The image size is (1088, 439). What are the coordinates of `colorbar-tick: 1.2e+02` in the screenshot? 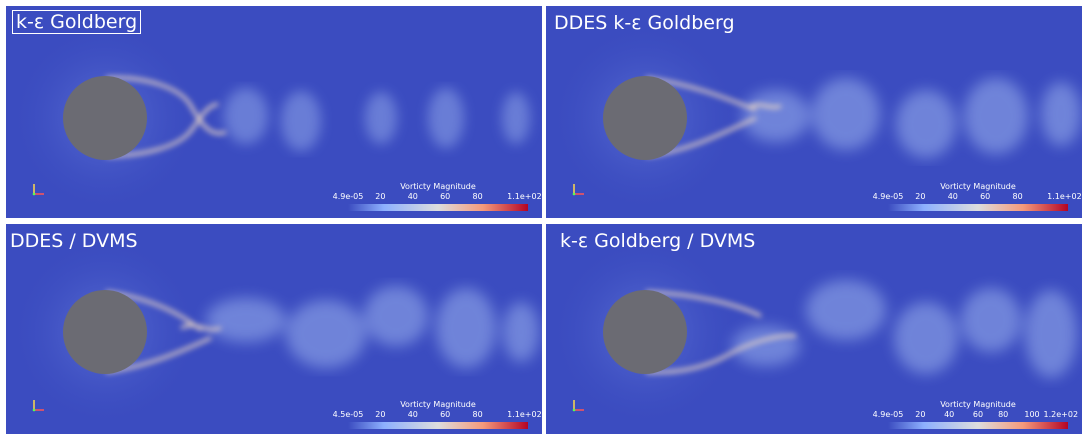 It's located at (1061, 414).